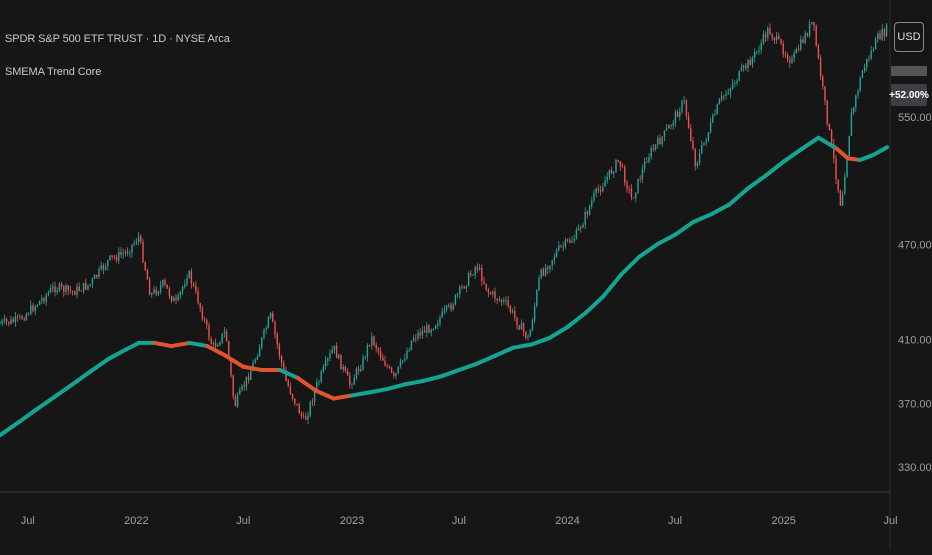 Image resolution: width=932 pixels, height=555 pixels. What do you see at coordinates (909, 71) in the screenshot?
I see `last-price-marker` at bounding box center [909, 71].